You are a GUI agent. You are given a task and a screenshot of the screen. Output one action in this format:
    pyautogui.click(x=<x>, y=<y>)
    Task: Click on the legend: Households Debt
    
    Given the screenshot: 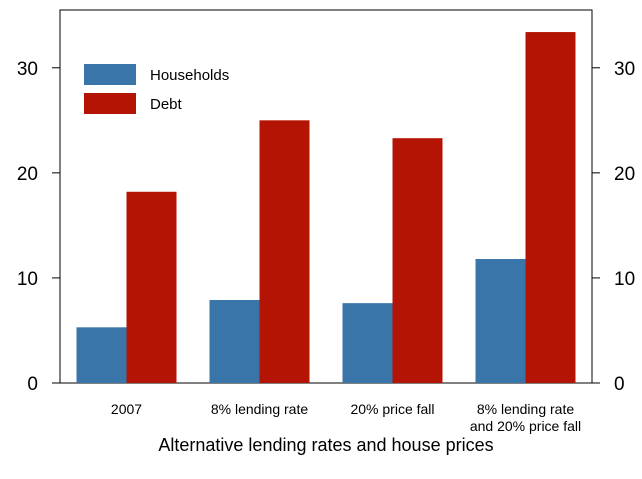 What is the action you would take?
    pyautogui.click(x=156, y=89)
    